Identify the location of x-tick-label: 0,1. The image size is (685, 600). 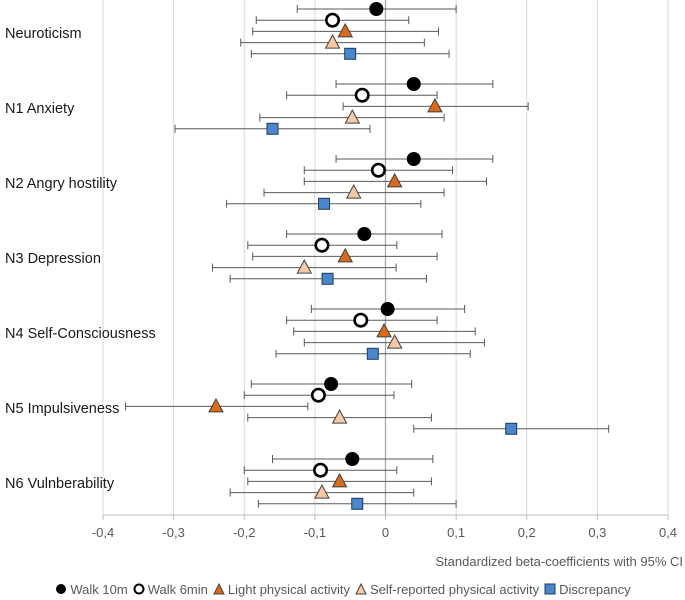
(456, 532).